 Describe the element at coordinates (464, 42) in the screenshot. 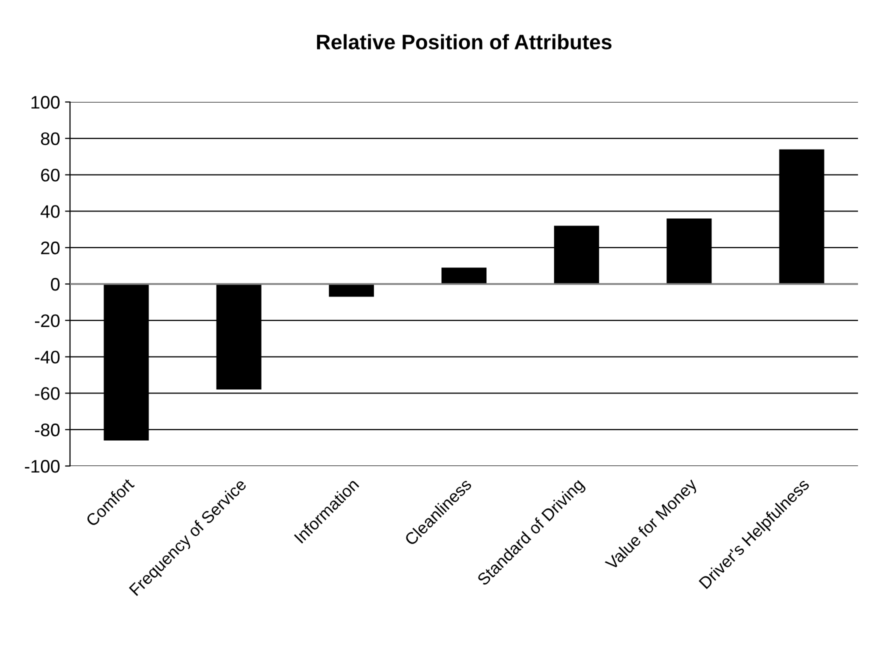

I see `chart-title: Relative Position of Attributes` at that location.